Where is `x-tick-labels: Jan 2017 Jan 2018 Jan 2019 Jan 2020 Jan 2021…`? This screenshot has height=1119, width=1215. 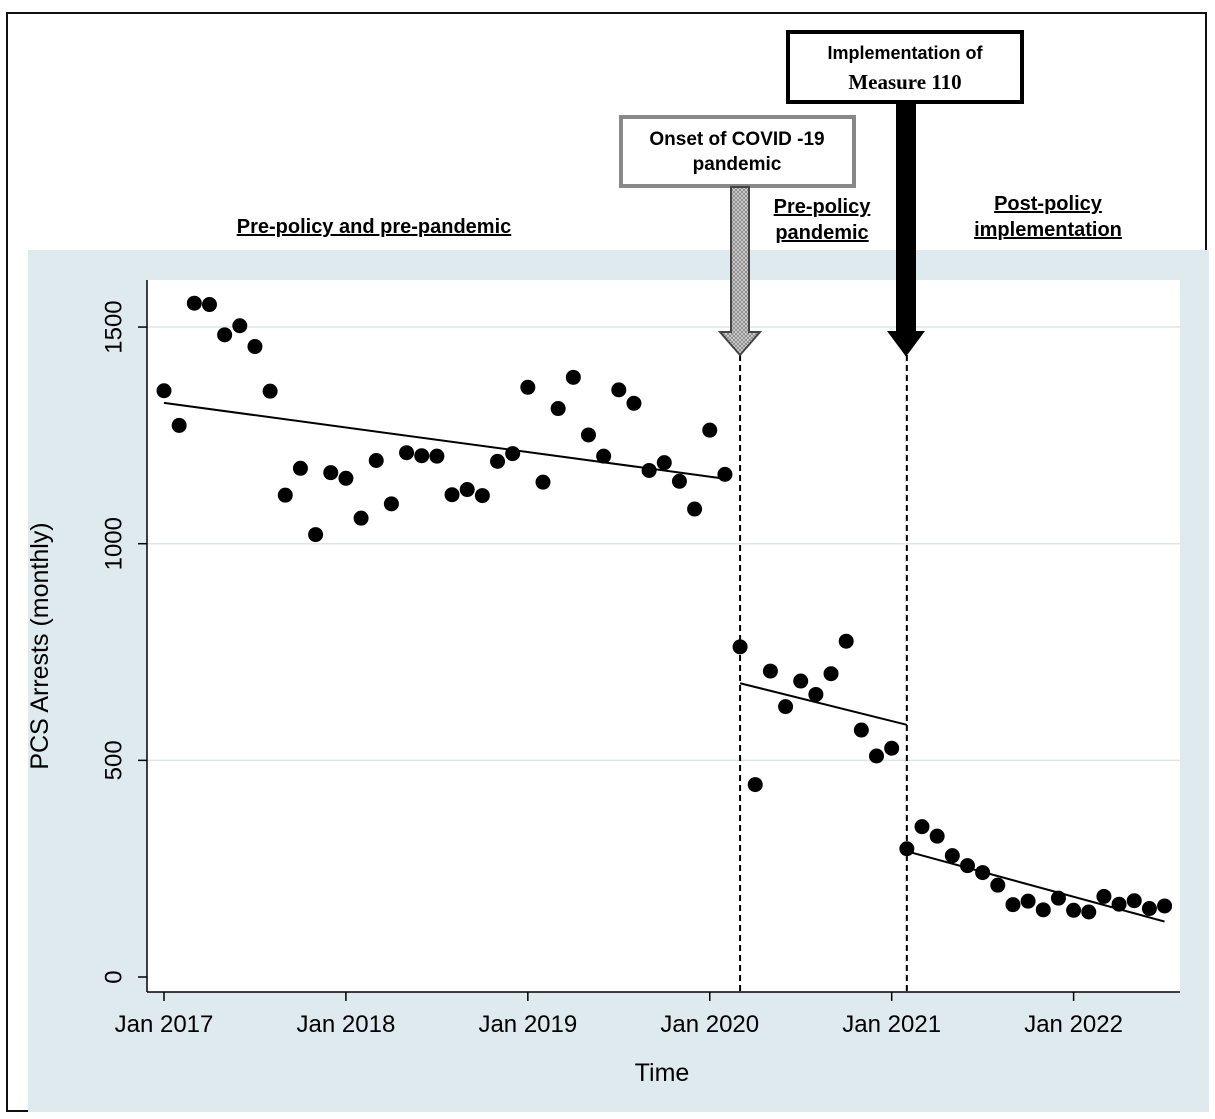
x-tick-labels: Jan 2017 Jan 2018 Jan 2019 Jan 2020 Jan 2021… is located at coordinates (619, 1024).